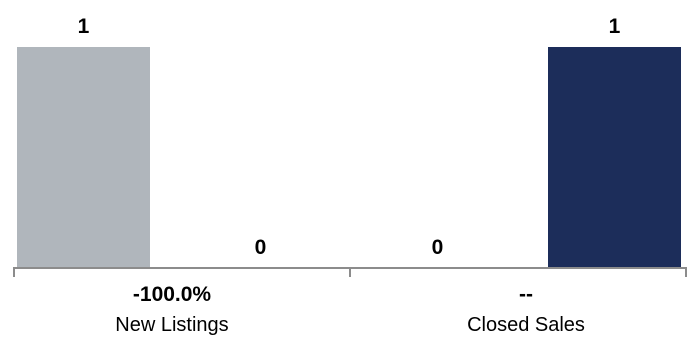  I want to click on category-label-1: New Listings, so click(171, 324).